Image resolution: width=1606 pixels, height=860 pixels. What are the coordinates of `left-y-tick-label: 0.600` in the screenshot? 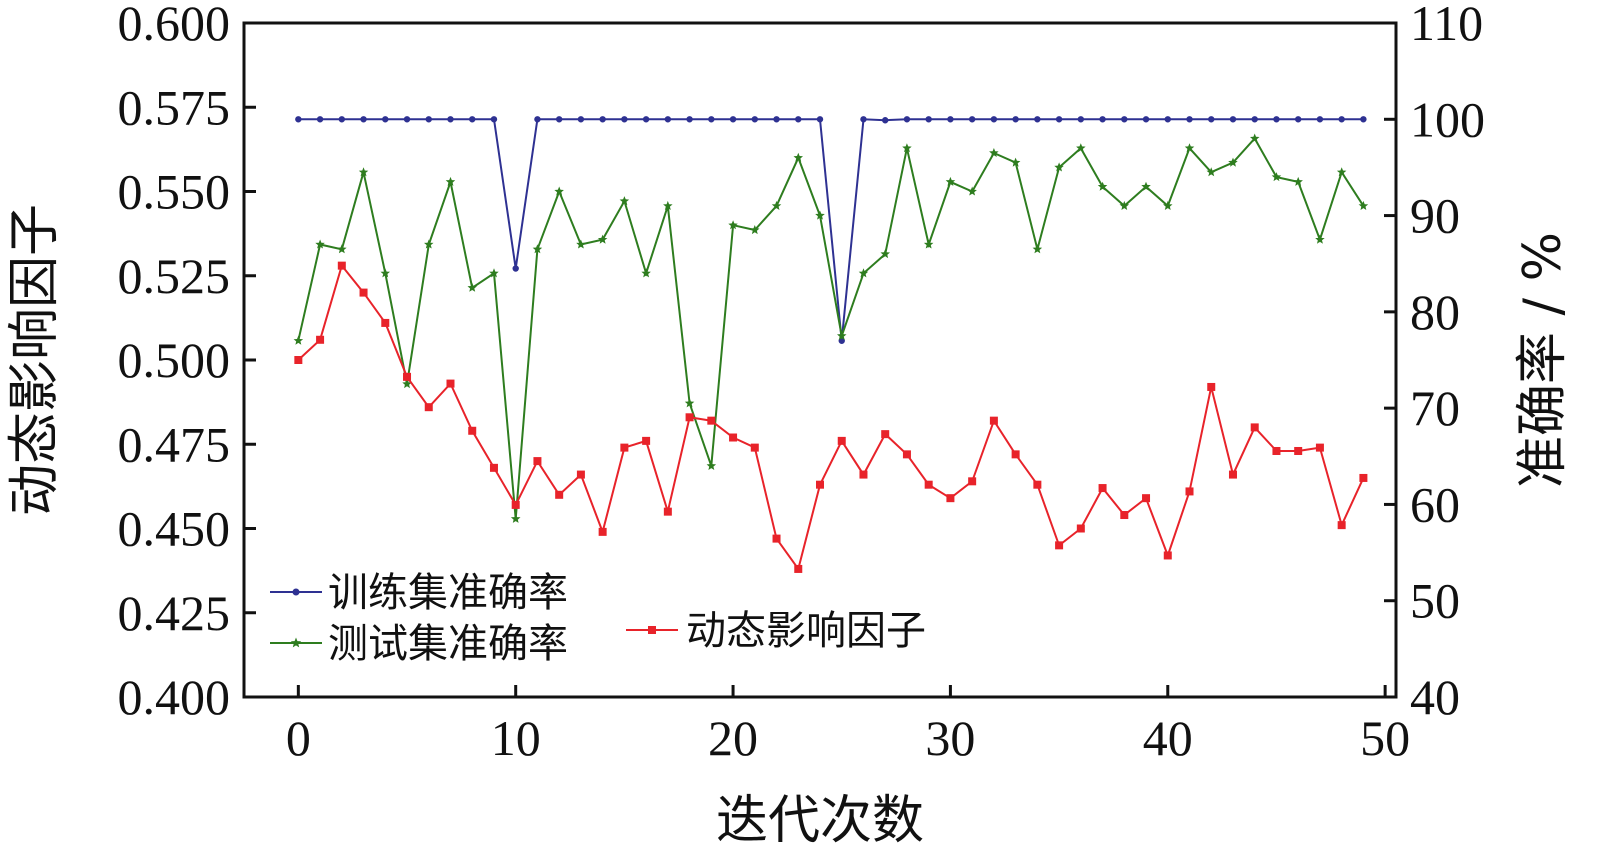 It's located at (174, 25).